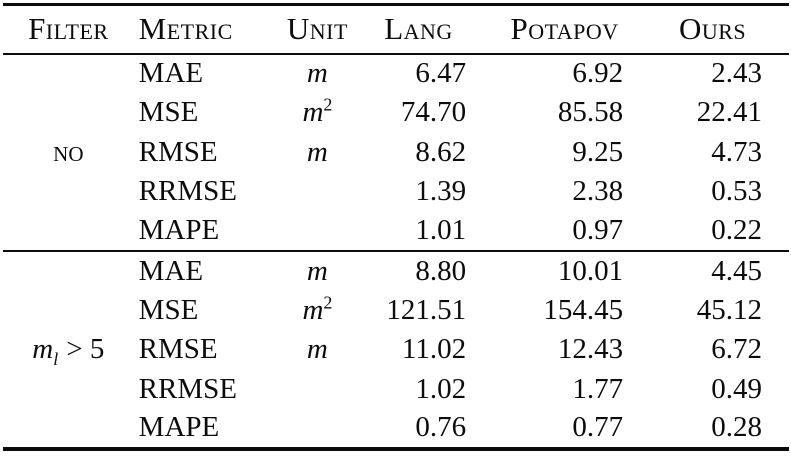 This screenshot has width=791, height=463. Describe the element at coordinates (441, 151) in the screenshot. I see `lang-value: 8.62` at that location.